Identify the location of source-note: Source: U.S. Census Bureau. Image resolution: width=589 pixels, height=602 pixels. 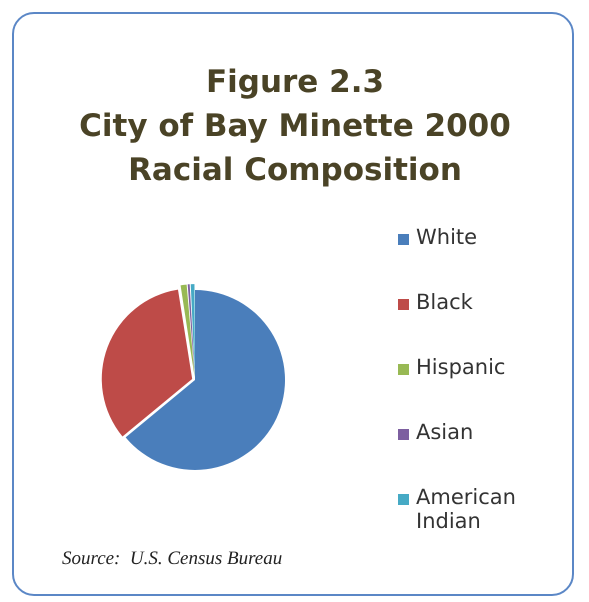
(172, 559).